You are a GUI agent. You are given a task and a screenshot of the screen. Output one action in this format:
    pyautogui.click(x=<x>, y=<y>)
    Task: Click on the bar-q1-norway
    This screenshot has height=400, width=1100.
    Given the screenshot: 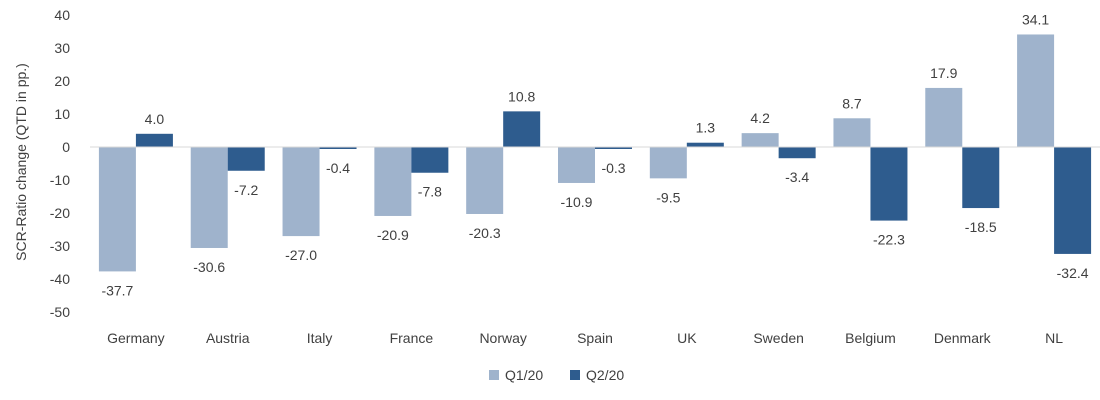 What is the action you would take?
    pyautogui.click(x=485, y=180)
    